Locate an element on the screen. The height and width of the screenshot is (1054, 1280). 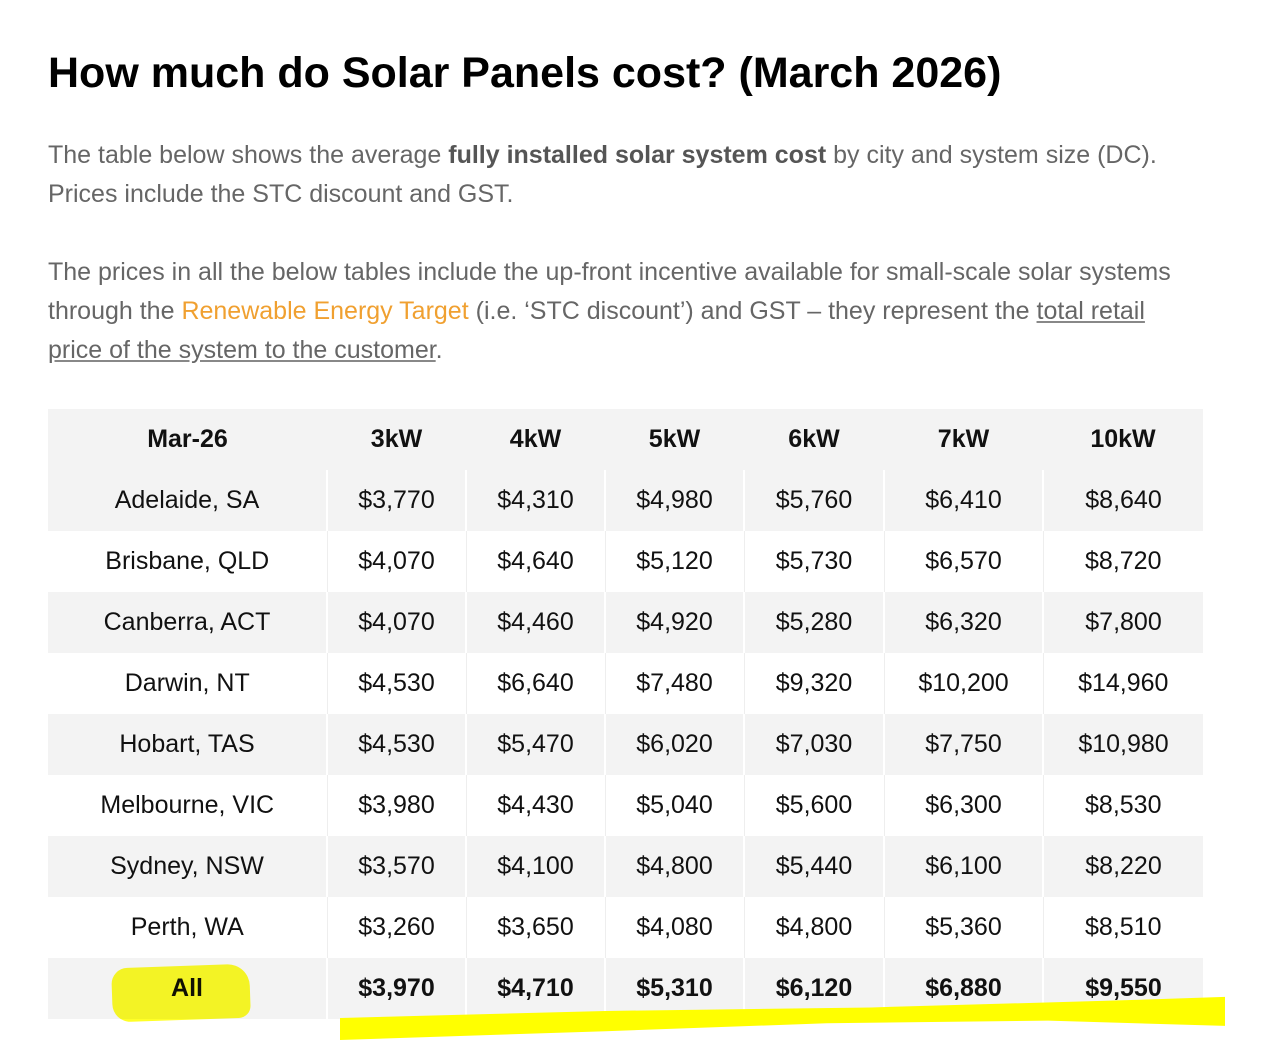
price-cell: $6,570 is located at coordinates (964, 561).